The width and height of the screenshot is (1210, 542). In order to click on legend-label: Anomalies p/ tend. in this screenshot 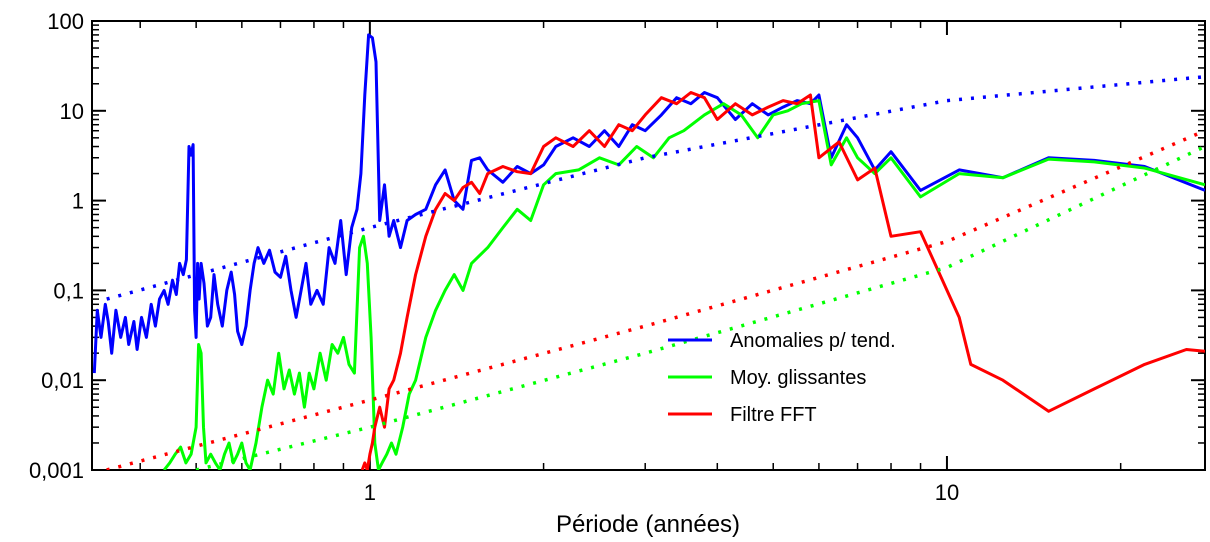, I will do `click(813, 341)`.